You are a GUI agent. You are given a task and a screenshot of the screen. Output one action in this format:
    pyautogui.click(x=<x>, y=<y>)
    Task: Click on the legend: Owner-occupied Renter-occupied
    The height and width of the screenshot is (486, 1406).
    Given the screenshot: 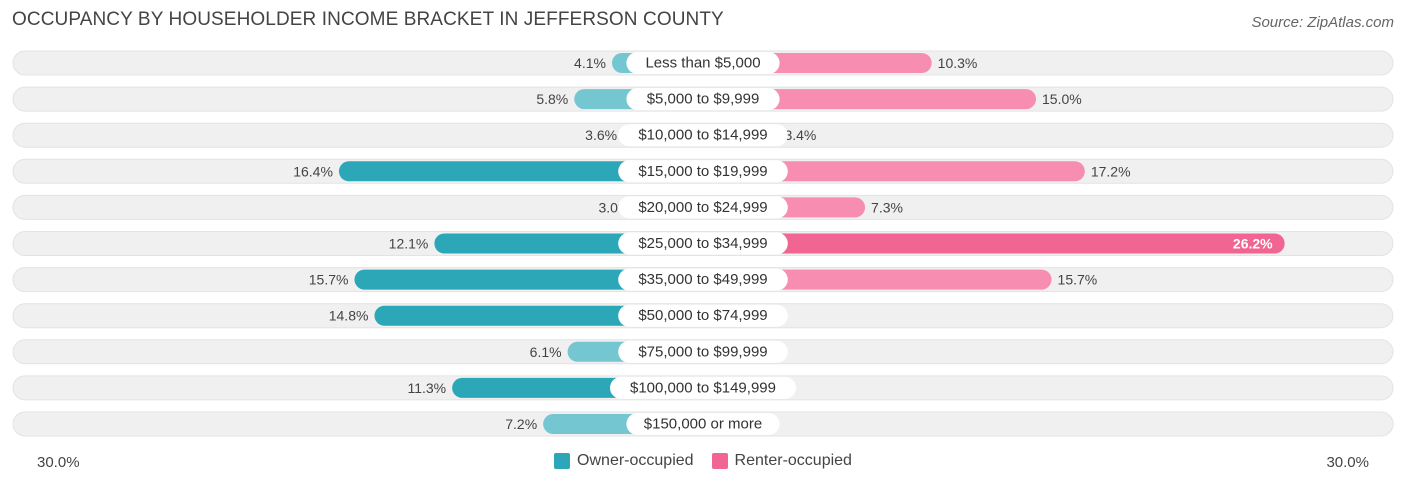 What is the action you would take?
    pyautogui.click(x=703, y=461)
    